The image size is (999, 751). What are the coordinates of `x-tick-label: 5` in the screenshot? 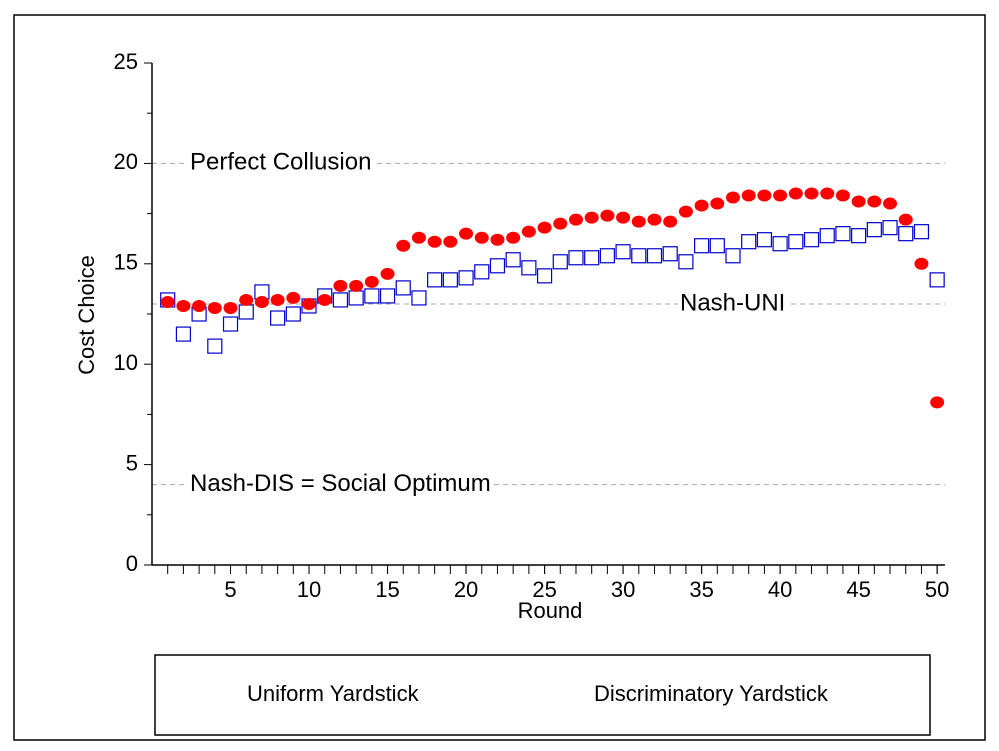 It's located at (230, 589).